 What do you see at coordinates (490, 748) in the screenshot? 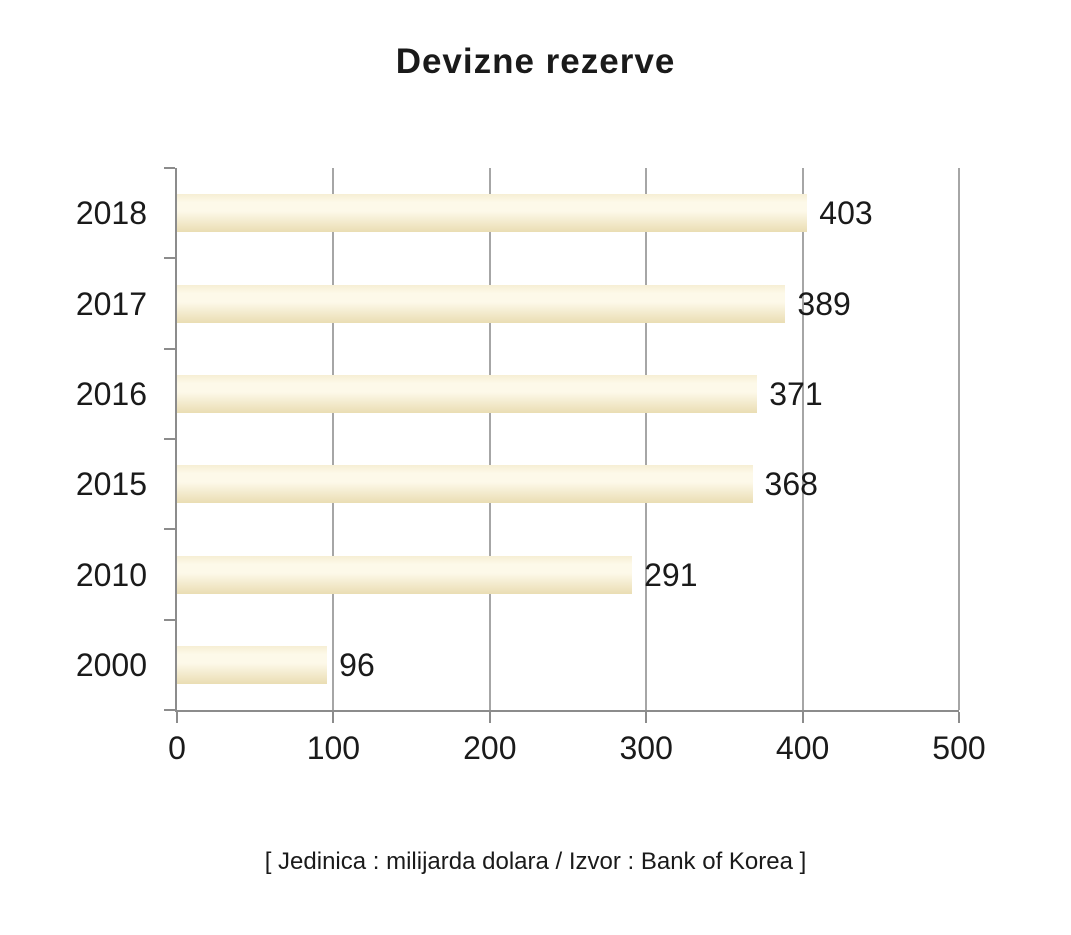
I see `x-axis-label-200: 200` at bounding box center [490, 748].